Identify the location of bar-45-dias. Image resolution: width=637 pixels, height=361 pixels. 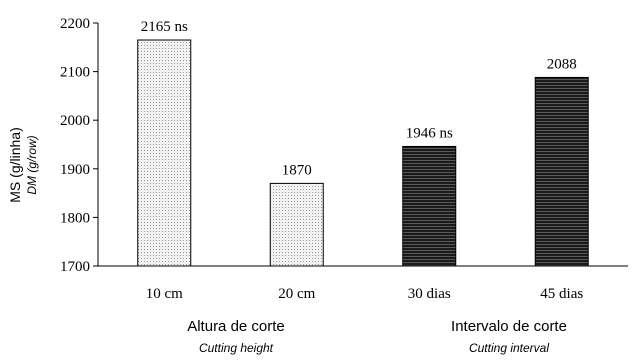
(561, 171).